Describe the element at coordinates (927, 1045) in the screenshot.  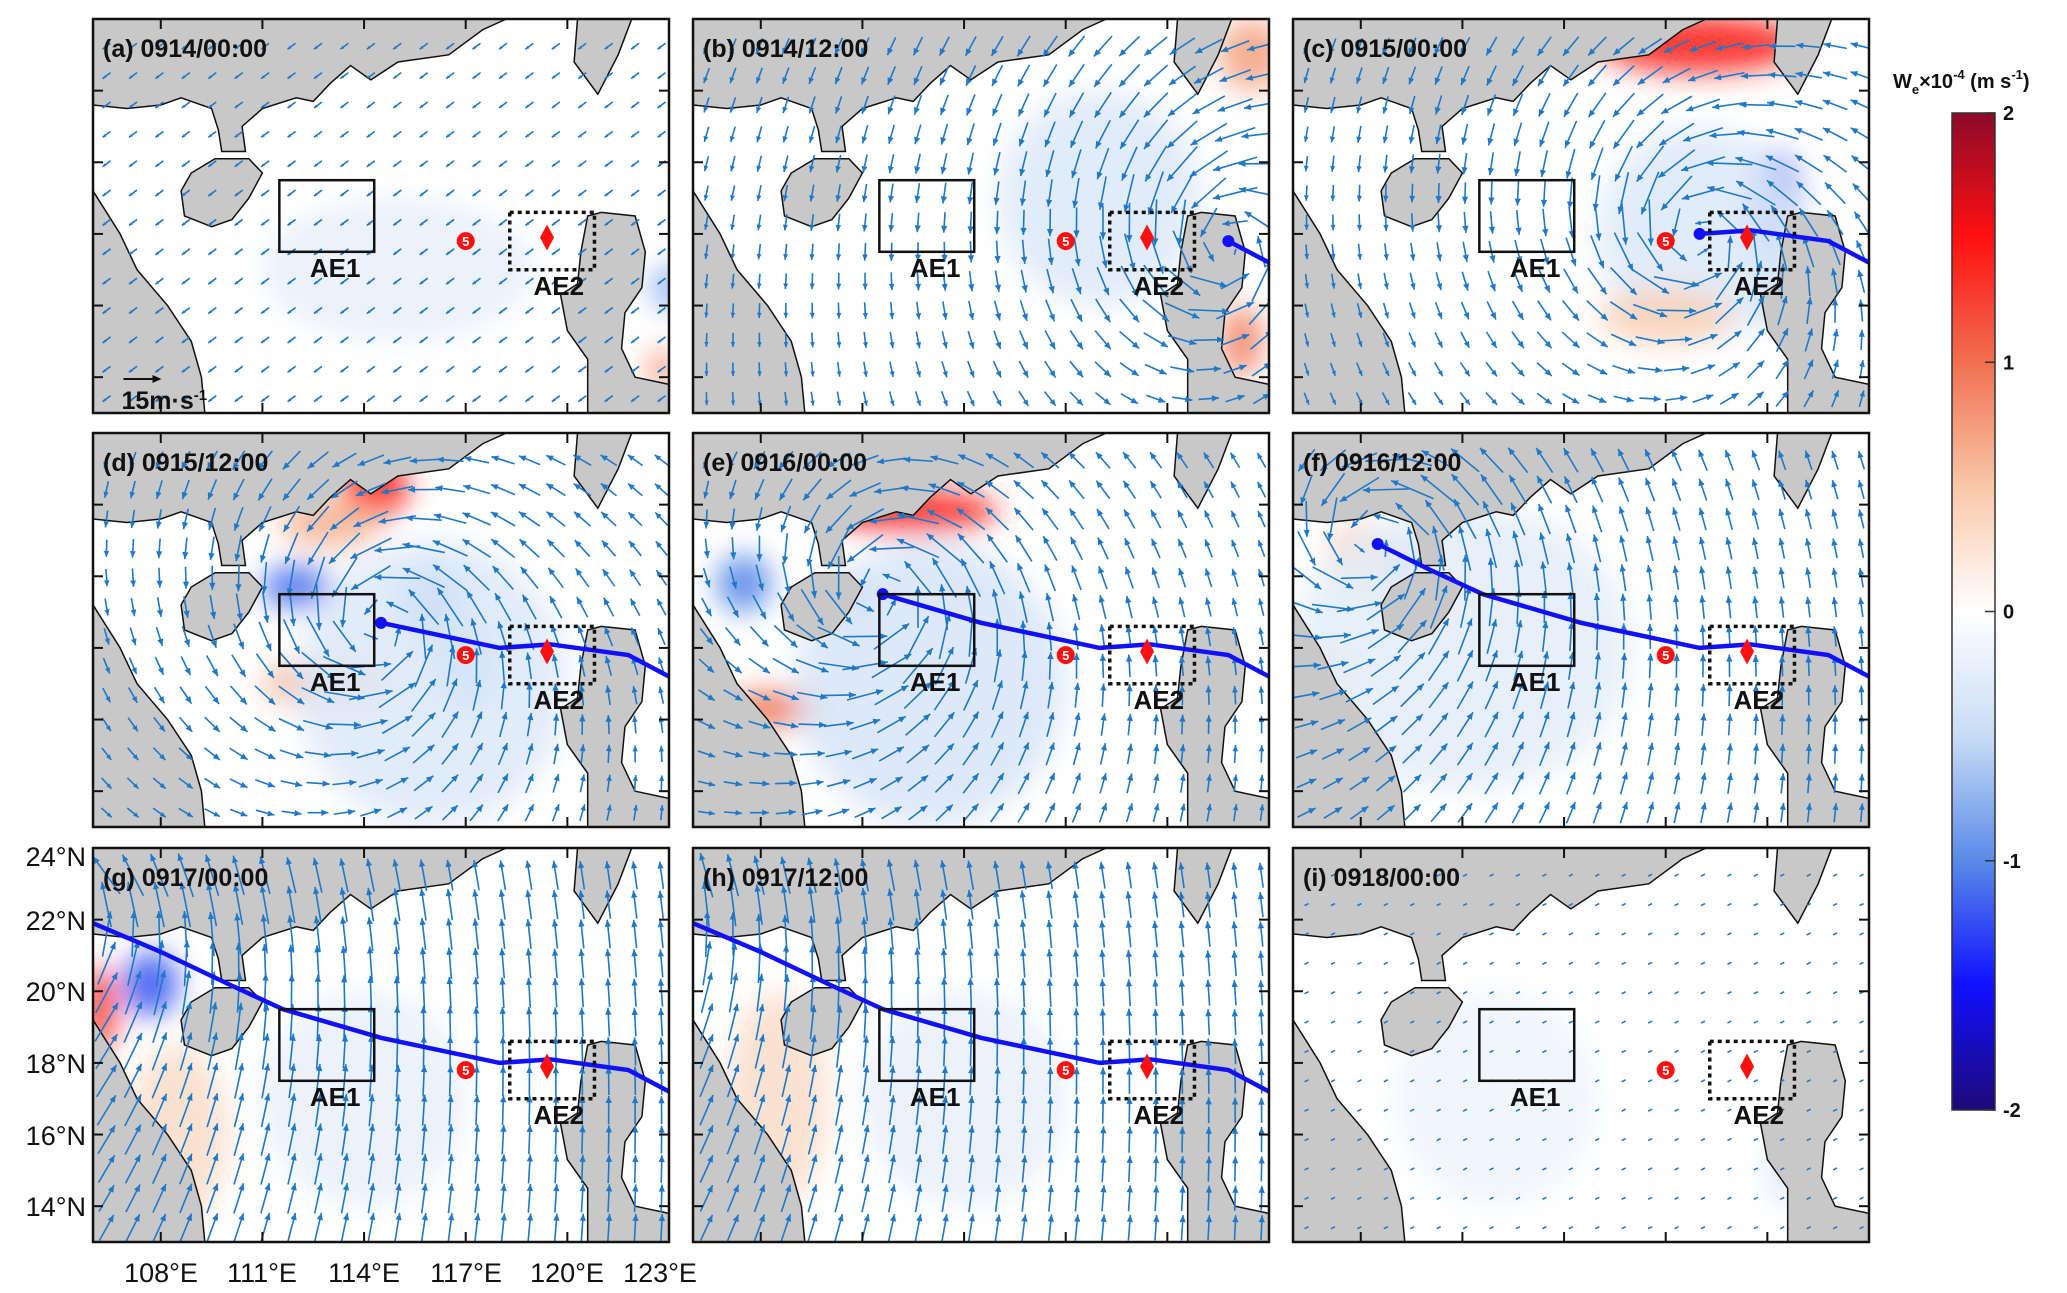
I see `ae1-box` at that location.